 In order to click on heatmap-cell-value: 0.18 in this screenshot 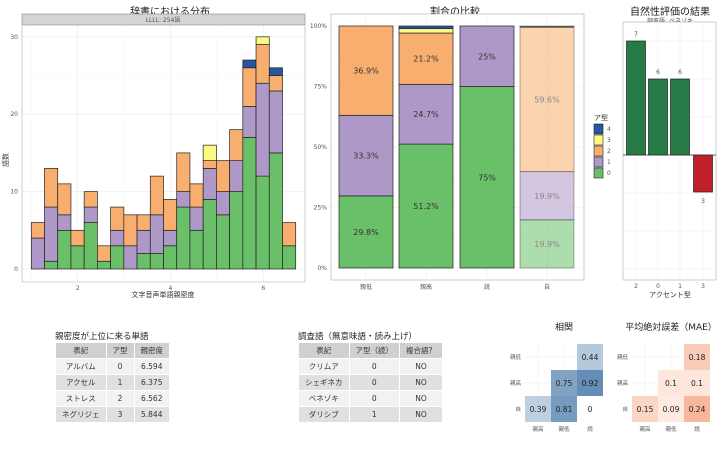, I will do `click(697, 357)`.